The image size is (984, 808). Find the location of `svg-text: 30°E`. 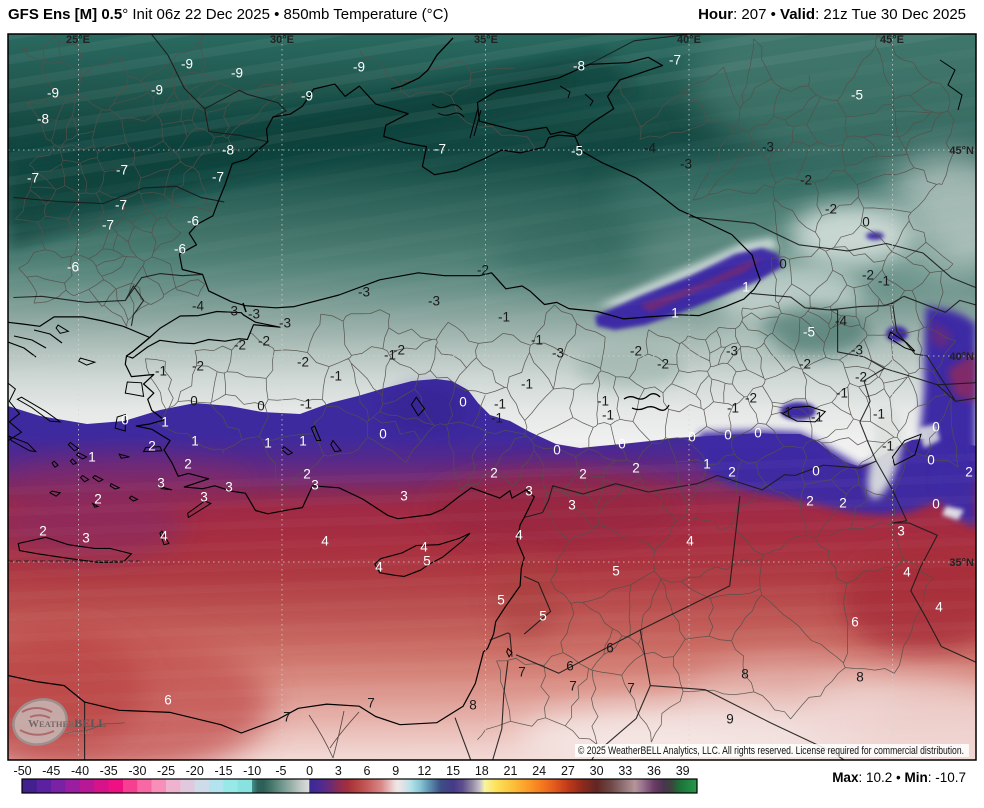

svg-text: 30°E is located at coordinates (282, 40).